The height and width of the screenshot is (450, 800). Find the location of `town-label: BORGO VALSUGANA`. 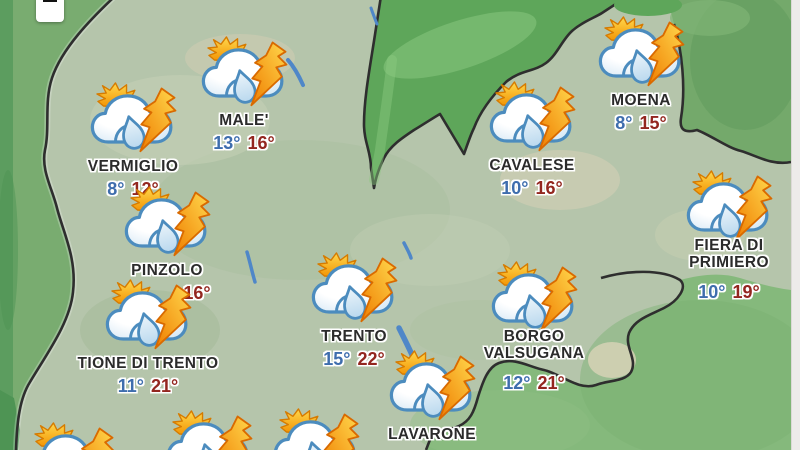

town-label: BORGO VALSUGANA is located at coordinates (534, 345).